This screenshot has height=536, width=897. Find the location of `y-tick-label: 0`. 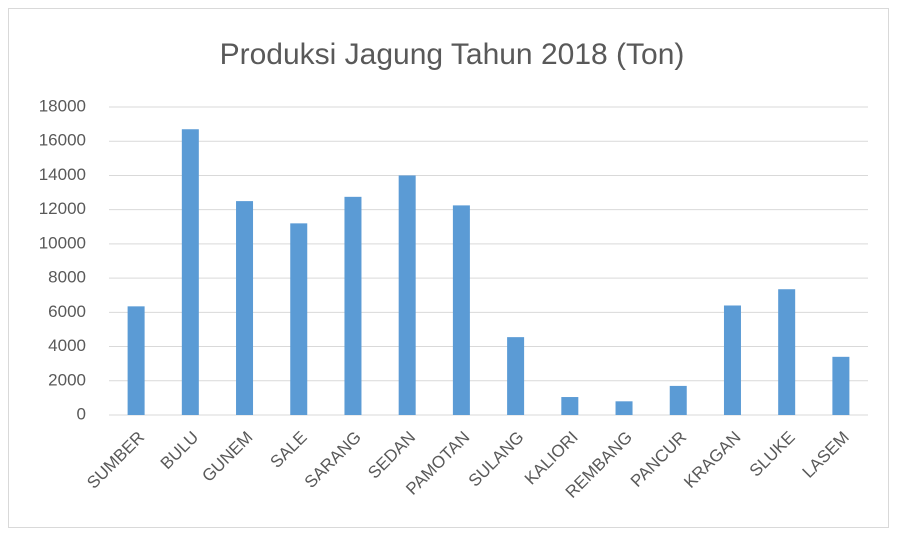

y-tick-label: 0 is located at coordinates (81, 413).